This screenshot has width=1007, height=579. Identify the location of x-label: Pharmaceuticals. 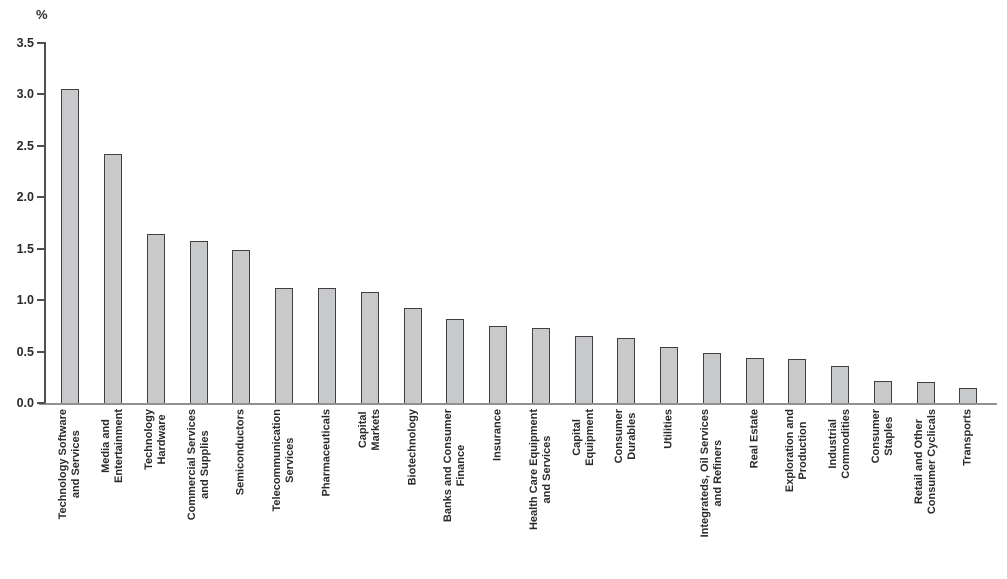
(326, 453).